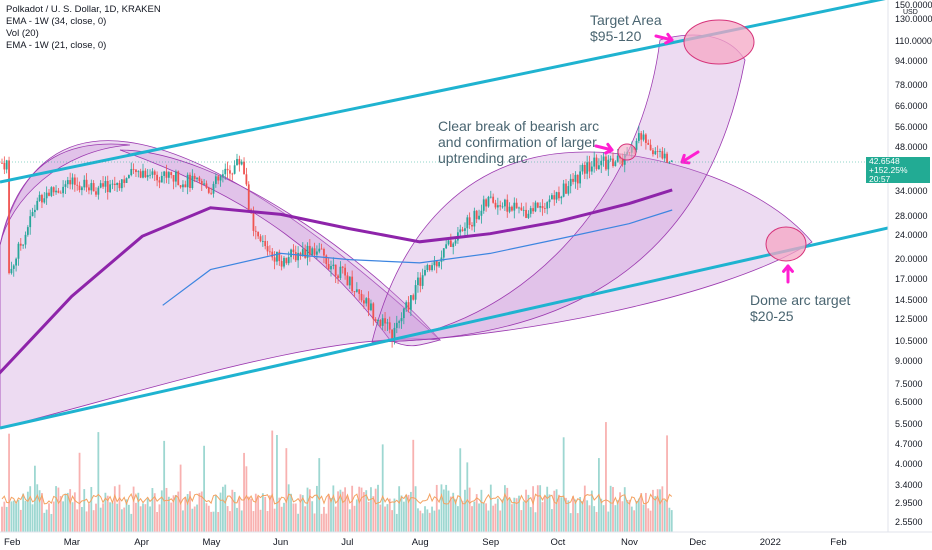 The image size is (932, 550). I want to click on x-tick-label: 2022, so click(770, 542).